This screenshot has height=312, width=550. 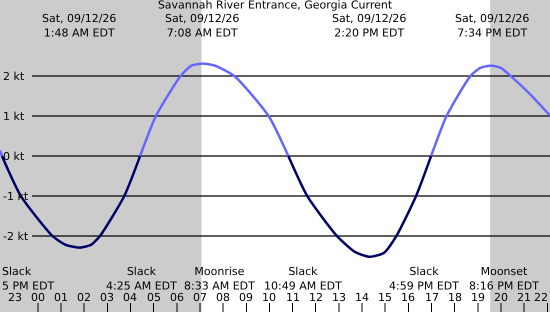 I want to click on x-tick-label: 00, so click(x=38, y=297).